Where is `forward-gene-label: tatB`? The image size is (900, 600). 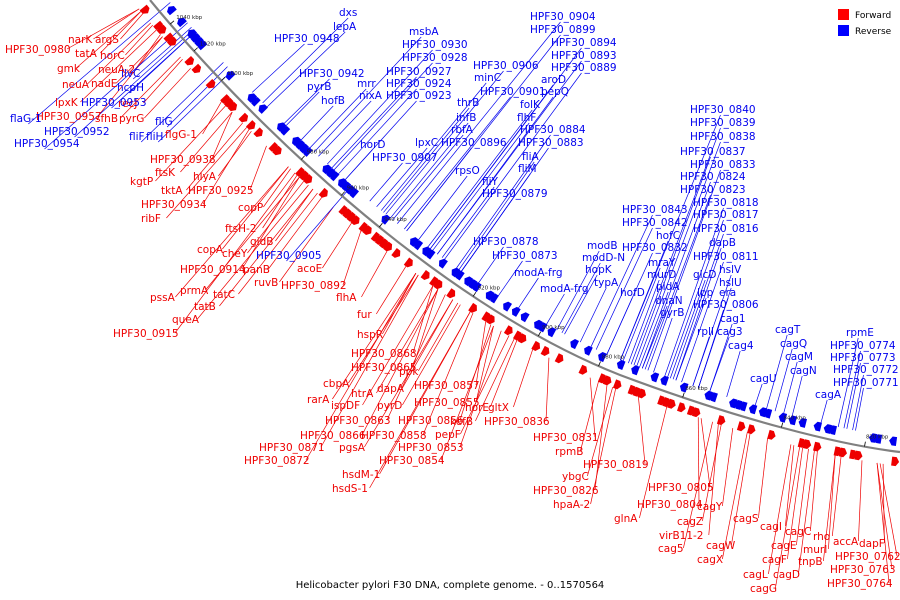
forward-gene-label: tatB is located at coordinates (205, 307).